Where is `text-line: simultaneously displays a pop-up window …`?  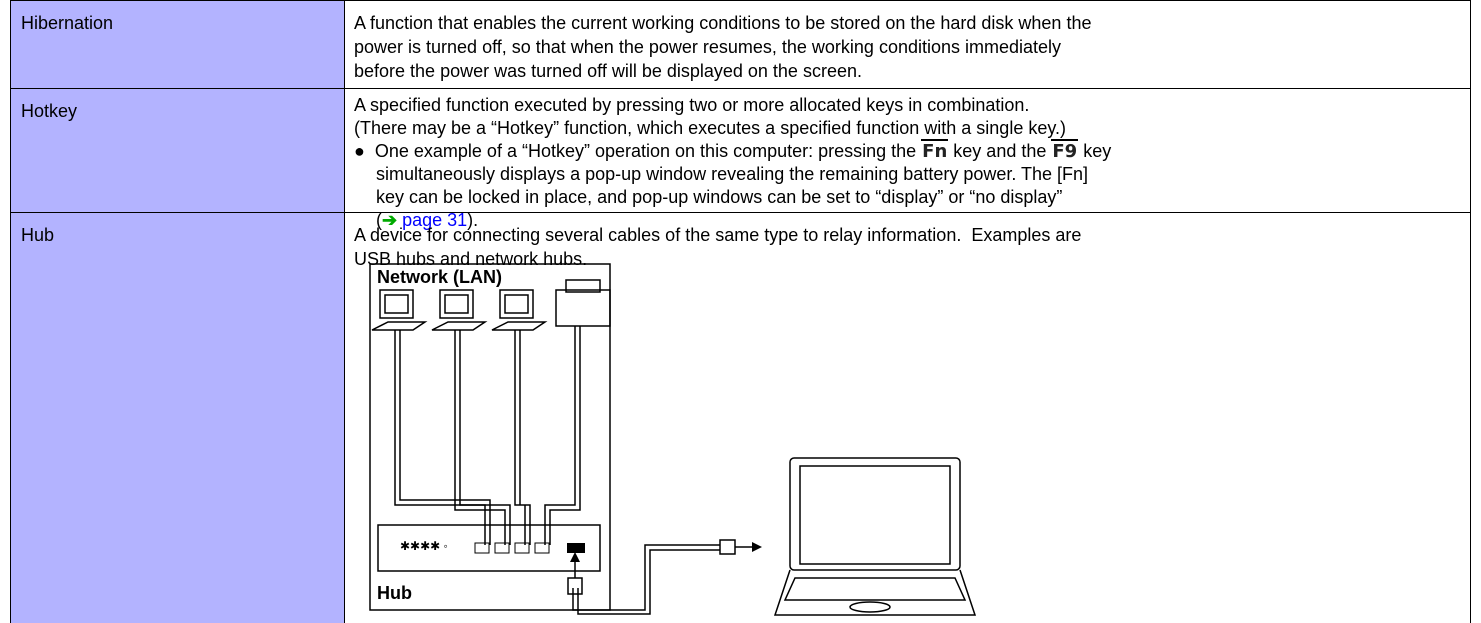 text-line: simultaneously displays a pop-up window … is located at coordinates (732, 174).